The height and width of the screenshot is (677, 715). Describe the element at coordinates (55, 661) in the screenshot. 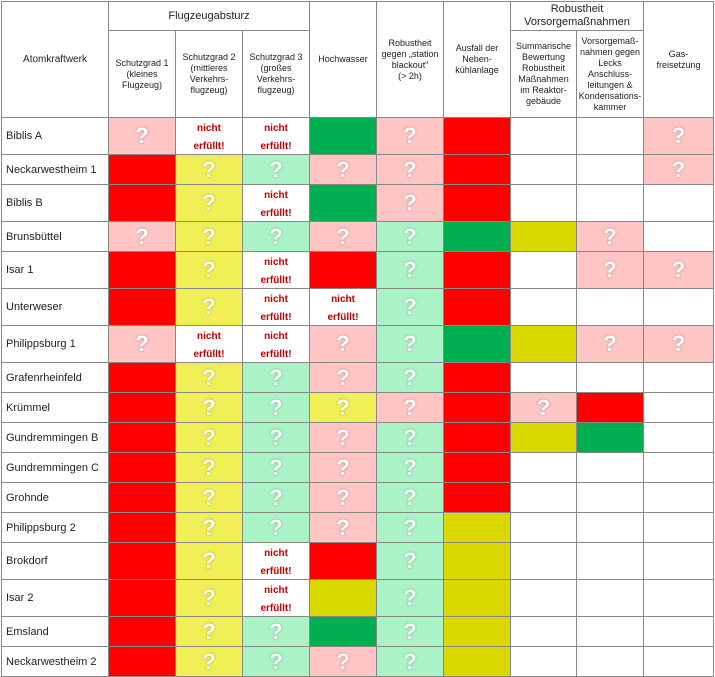

I see `plant-name: Neckarwestheim 2` at that location.